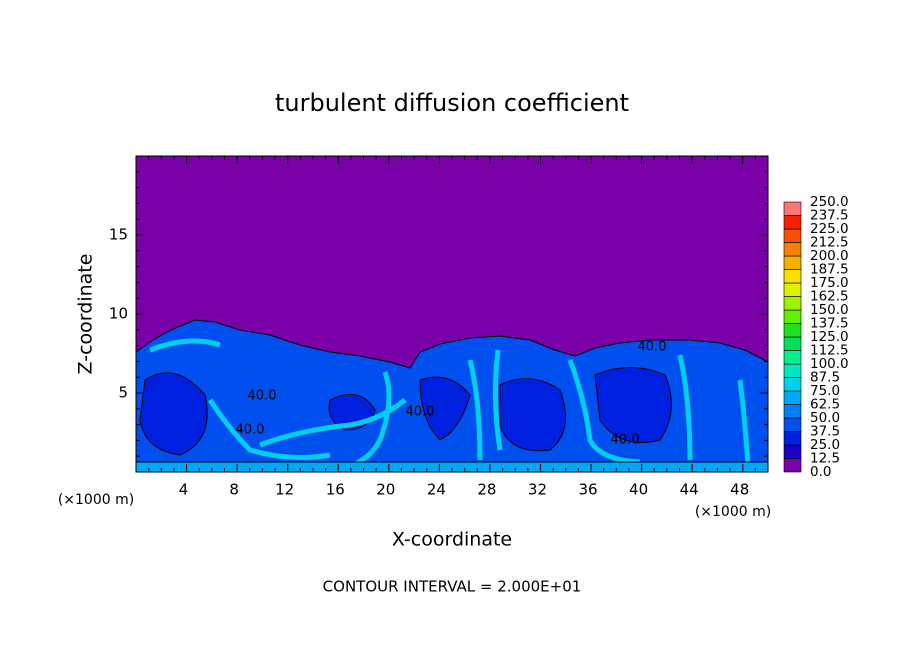  Describe the element at coordinates (452, 587) in the screenshot. I see `annotation: CONTOUR INTERVAL = 2.000E+01` at that location.